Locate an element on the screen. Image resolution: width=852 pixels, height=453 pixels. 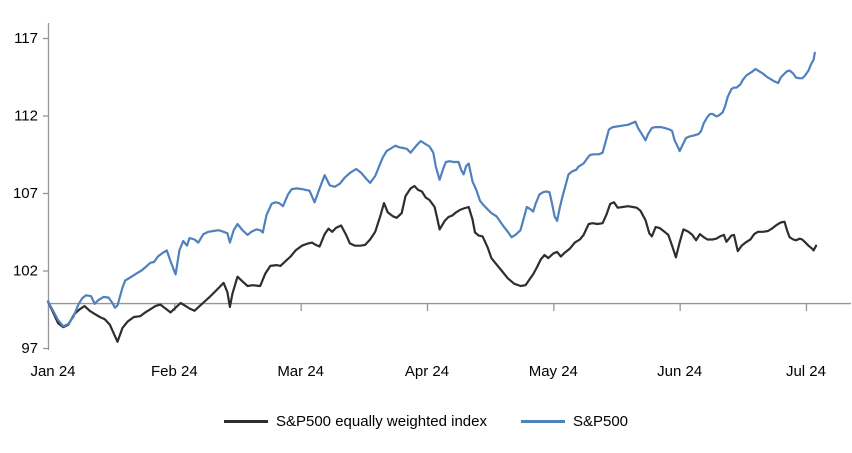
y-tick-label: 117 is located at coordinates (26, 38).